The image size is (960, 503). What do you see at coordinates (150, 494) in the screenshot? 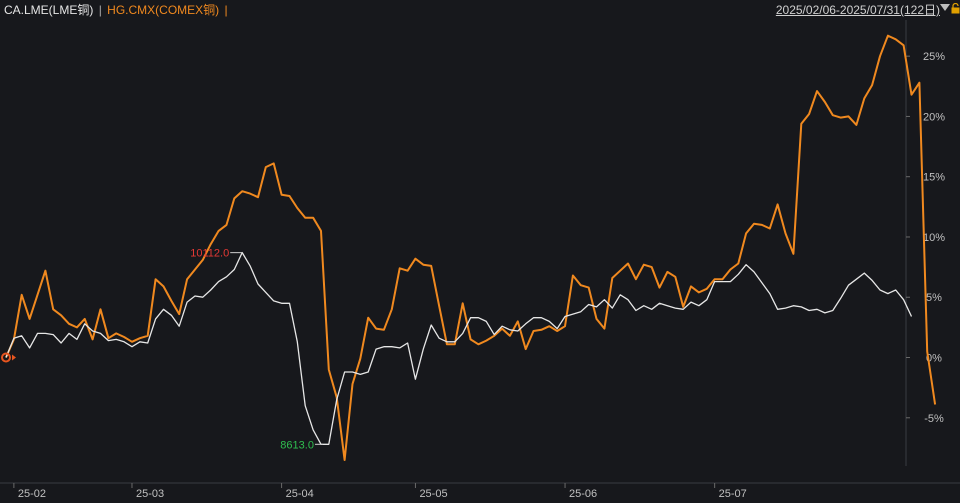
I see `x-tick-label: 25-03` at bounding box center [150, 494].